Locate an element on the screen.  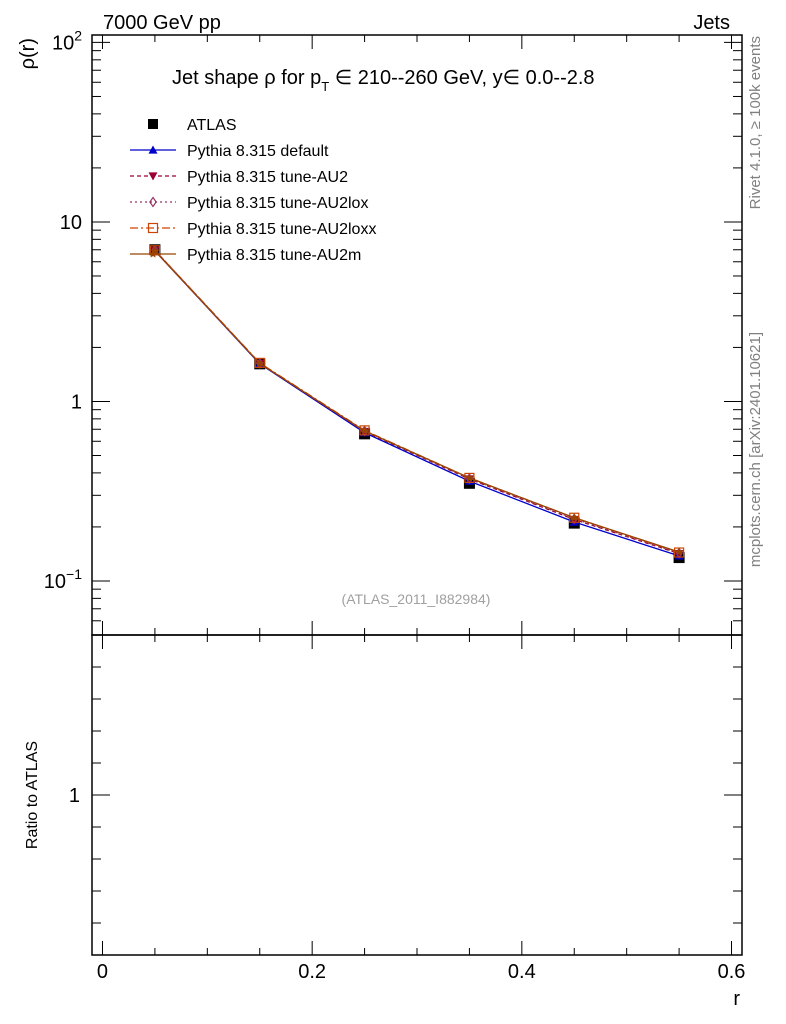
ratio-y-axis-label: Ratio to ATLAS is located at coordinates (32, 795).